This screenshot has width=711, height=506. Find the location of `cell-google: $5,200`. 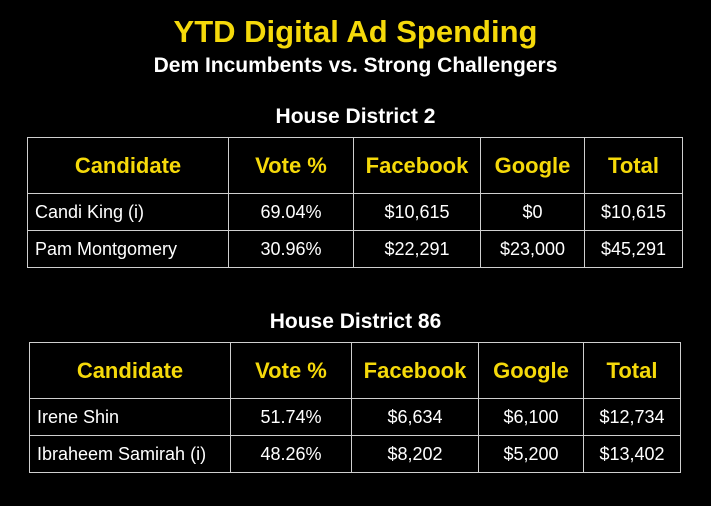

cell-google: $5,200 is located at coordinates (531, 454).